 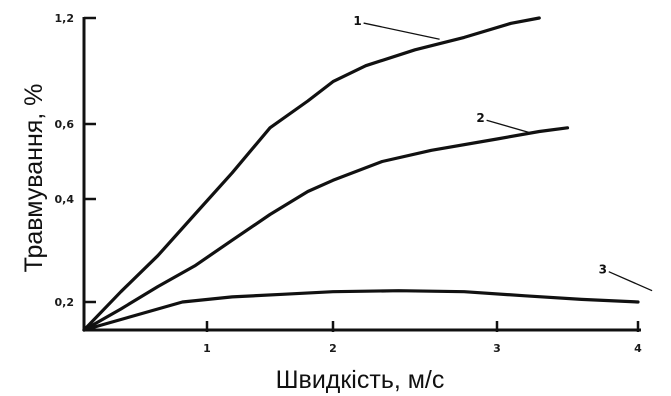 I want to click on x-axis-title: Швидкість, м/с, so click(x=360, y=380).